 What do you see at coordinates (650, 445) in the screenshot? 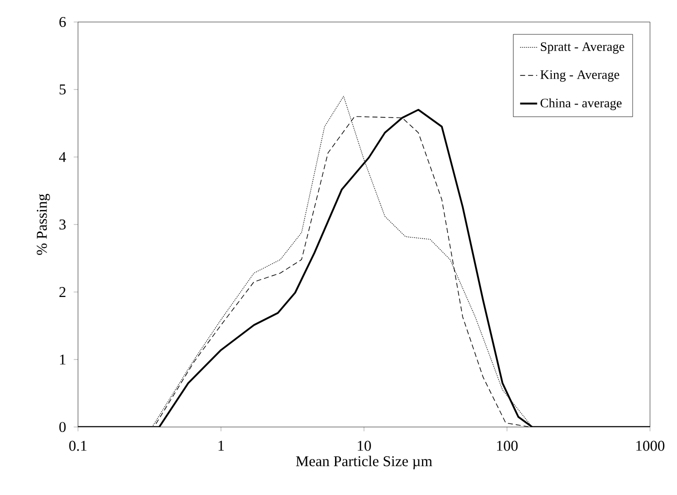
I see `x-tick-label: 1000` at bounding box center [650, 445].